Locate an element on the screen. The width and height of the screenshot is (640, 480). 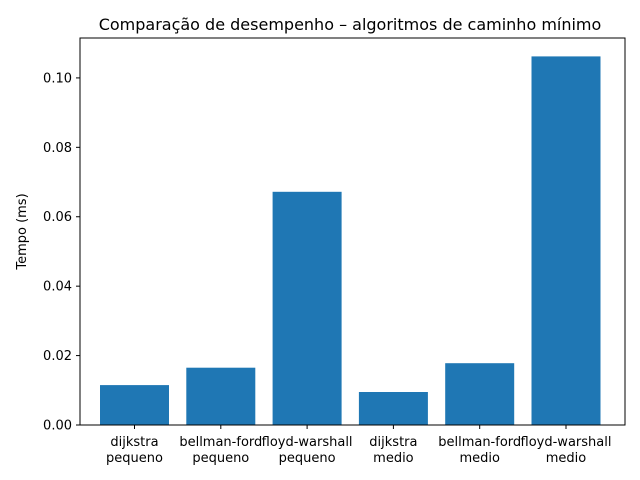
y-tick-label-3: 0.06 is located at coordinates (57, 217).